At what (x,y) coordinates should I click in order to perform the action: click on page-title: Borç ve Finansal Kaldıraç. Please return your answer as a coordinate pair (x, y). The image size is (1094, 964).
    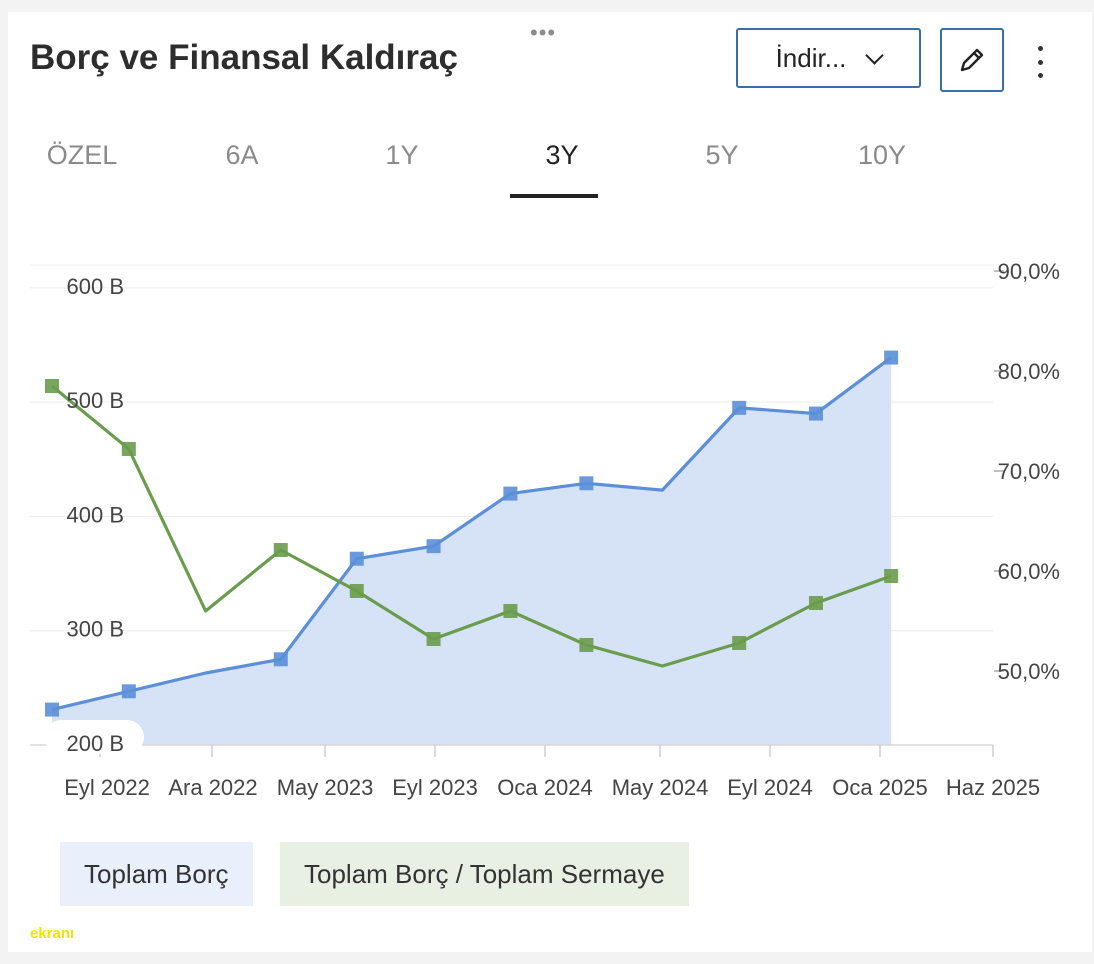
    Looking at the image, I should click on (244, 57).